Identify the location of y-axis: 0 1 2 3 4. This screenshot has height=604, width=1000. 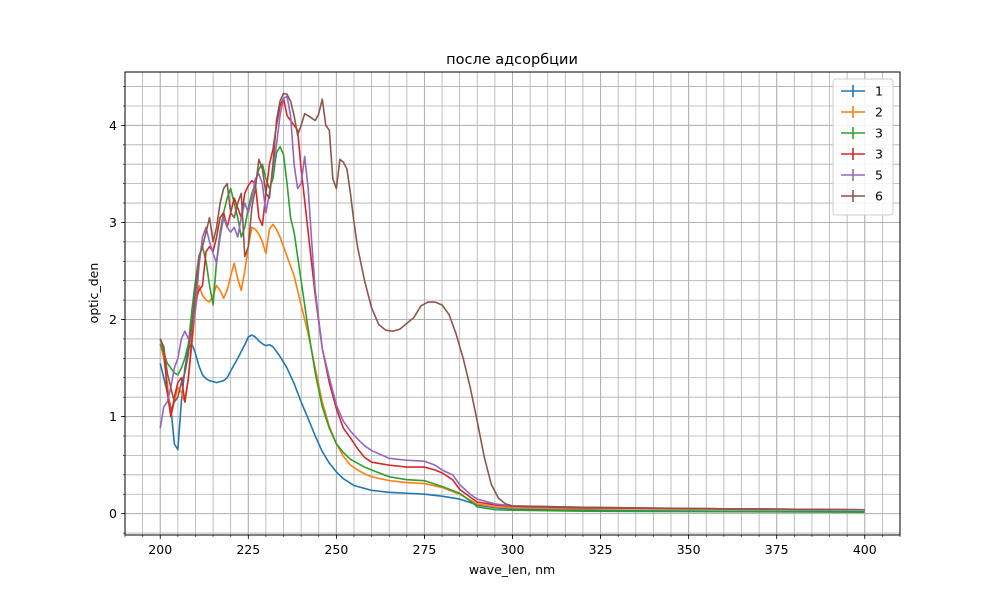
(117, 319).